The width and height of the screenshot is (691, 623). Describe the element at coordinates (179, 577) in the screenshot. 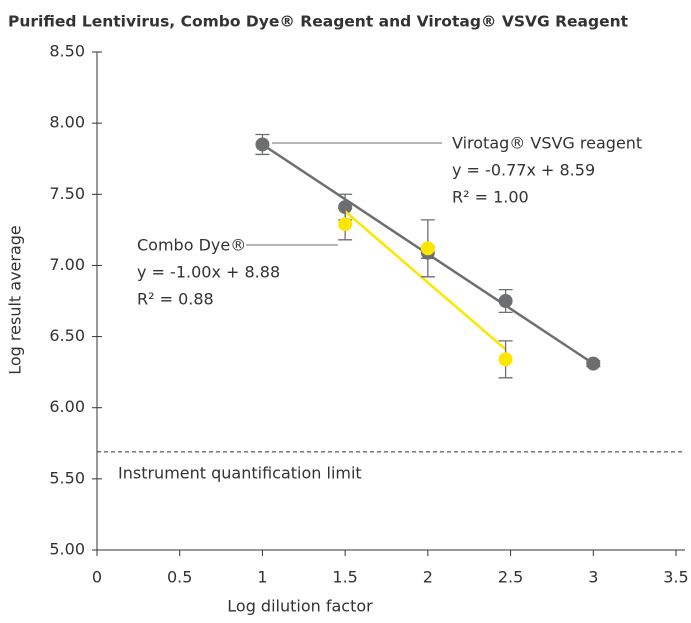

I see `x-tick-label: 0.5` at that location.